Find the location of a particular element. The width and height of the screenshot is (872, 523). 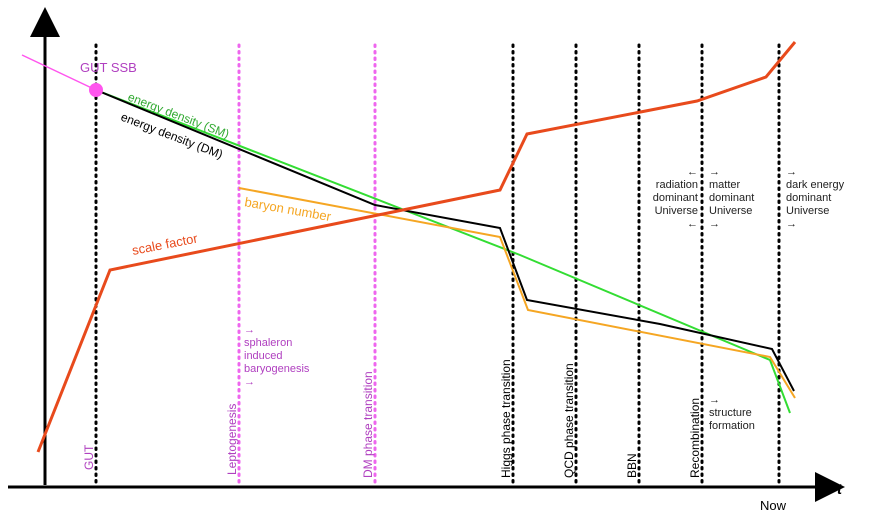

gut-ssb-label: GUT SSB is located at coordinates (108, 67).